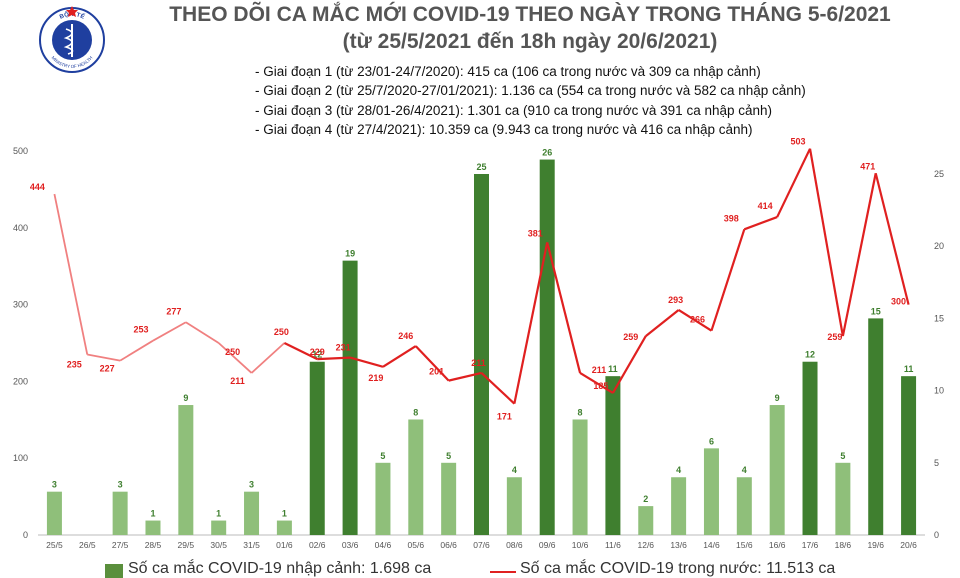 This screenshot has width=960, height=578. I want to click on x-tick-label: 15/6, so click(744, 545).